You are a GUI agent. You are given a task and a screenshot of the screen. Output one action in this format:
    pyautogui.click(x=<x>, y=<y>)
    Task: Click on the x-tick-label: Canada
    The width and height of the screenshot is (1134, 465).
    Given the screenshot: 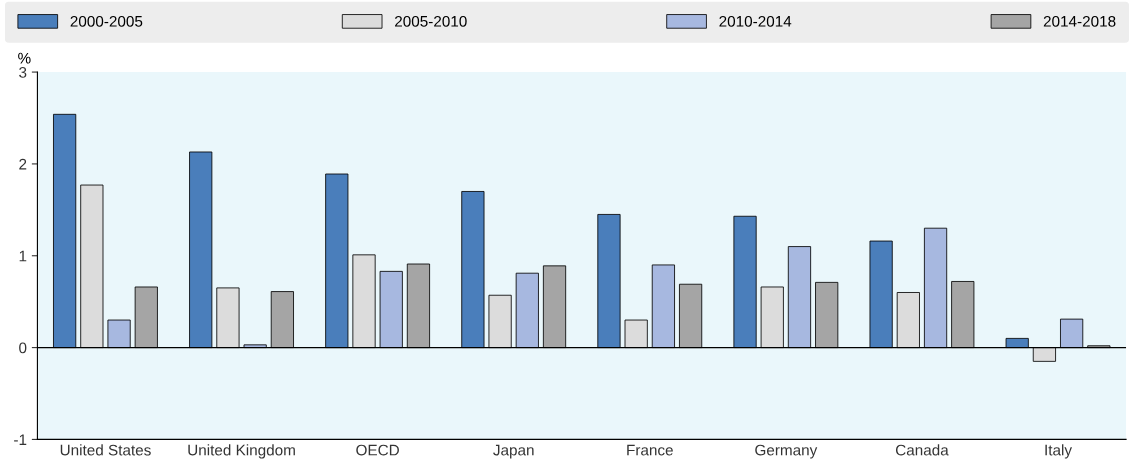 What is the action you would take?
    pyautogui.click(x=922, y=450)
    